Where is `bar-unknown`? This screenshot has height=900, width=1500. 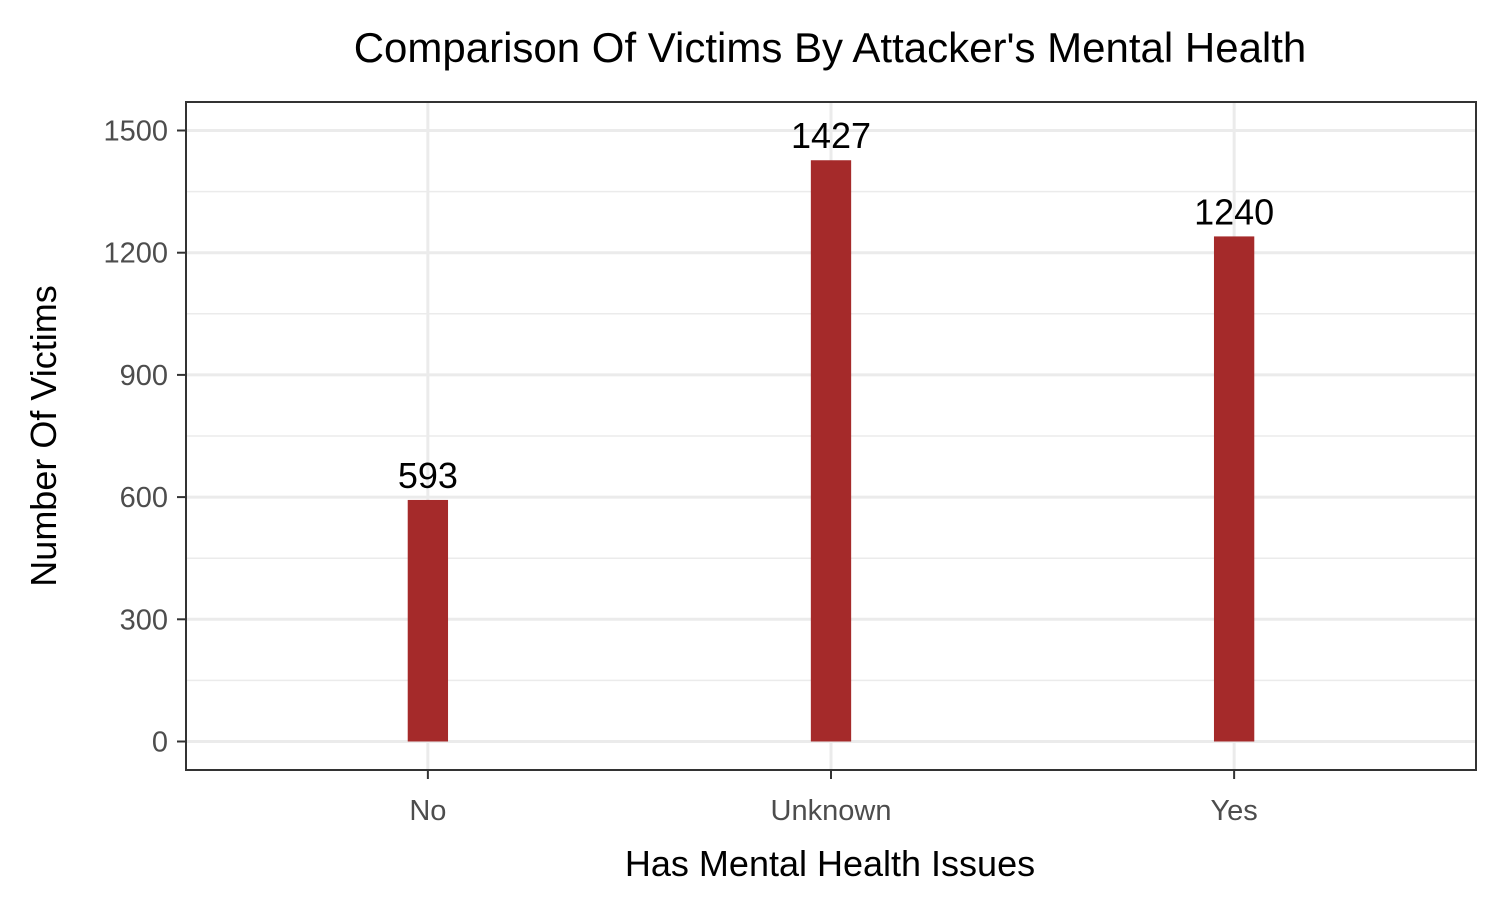
bar-unknown is located at coordinates (831, 451).